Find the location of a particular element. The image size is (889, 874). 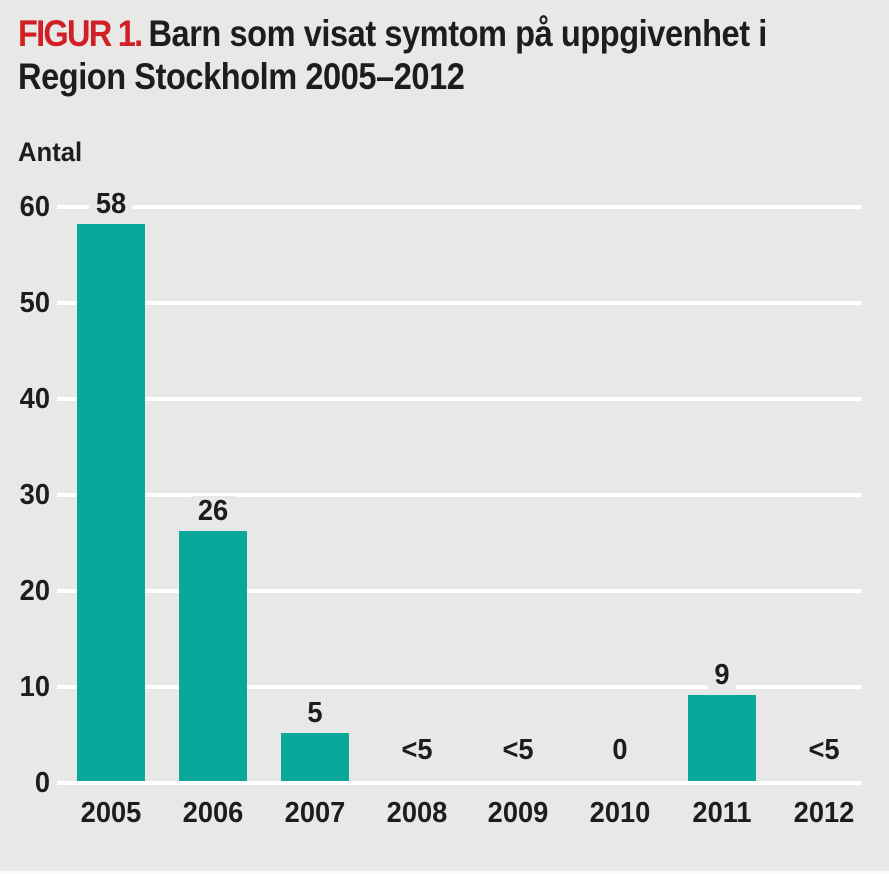

x-tick-label-2009: 2009 is located at coordinates (518, 813).